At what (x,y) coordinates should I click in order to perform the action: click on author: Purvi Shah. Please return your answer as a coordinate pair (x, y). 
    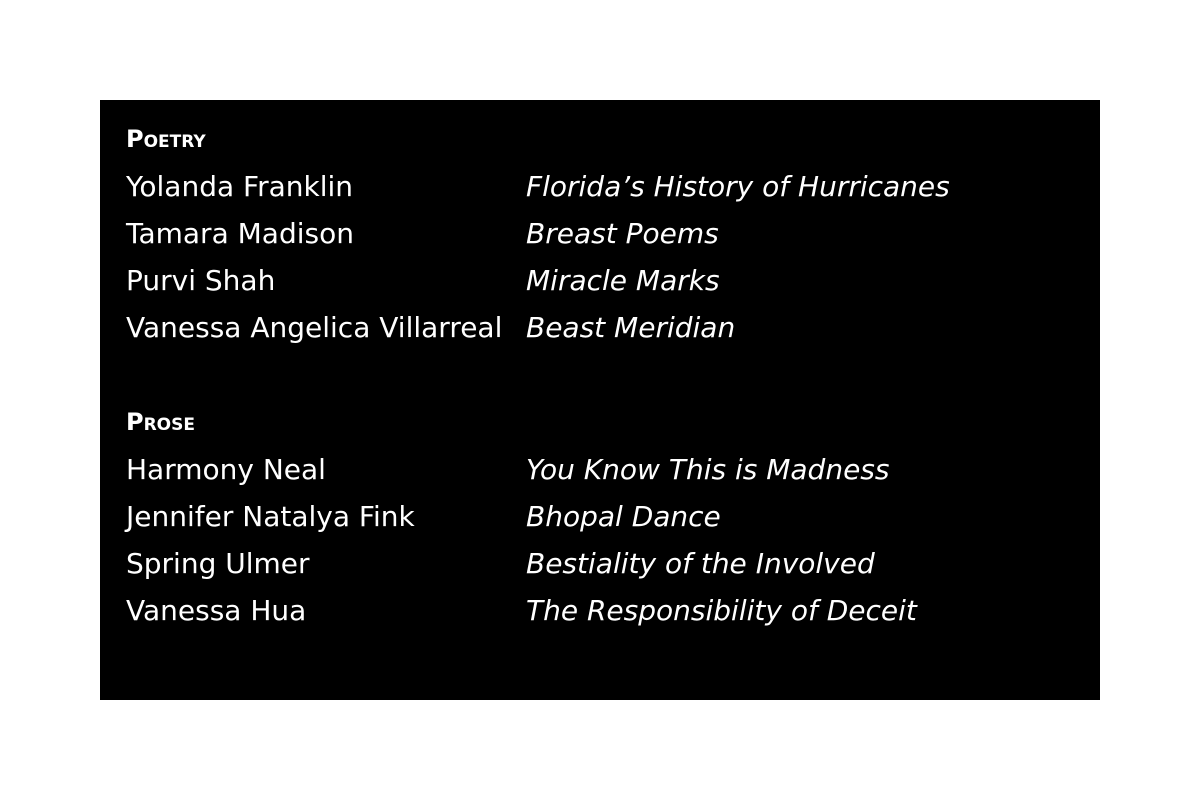
    Looking at the image, I should click on (201, 280).